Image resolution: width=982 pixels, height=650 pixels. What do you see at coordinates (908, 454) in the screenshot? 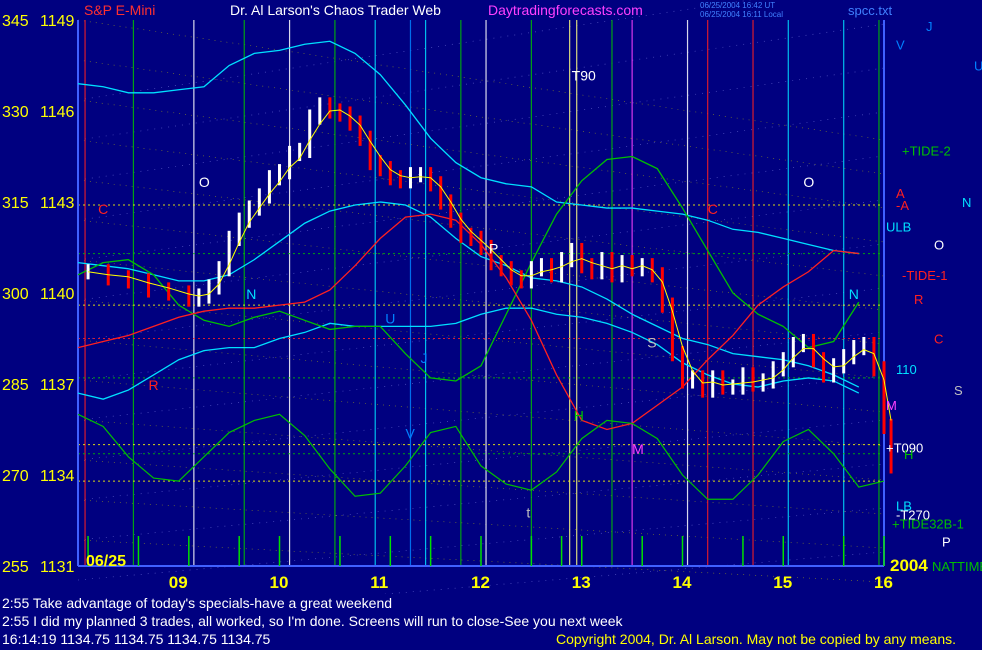
I see `right-side-label: H` at bounding box center [908, 454].